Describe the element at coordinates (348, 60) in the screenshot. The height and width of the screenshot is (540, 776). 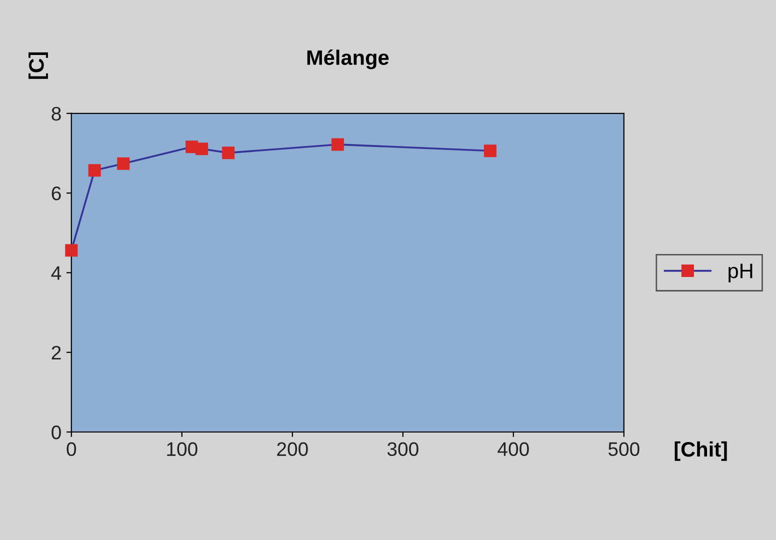
I see `chart-title: Mélange` at that location.